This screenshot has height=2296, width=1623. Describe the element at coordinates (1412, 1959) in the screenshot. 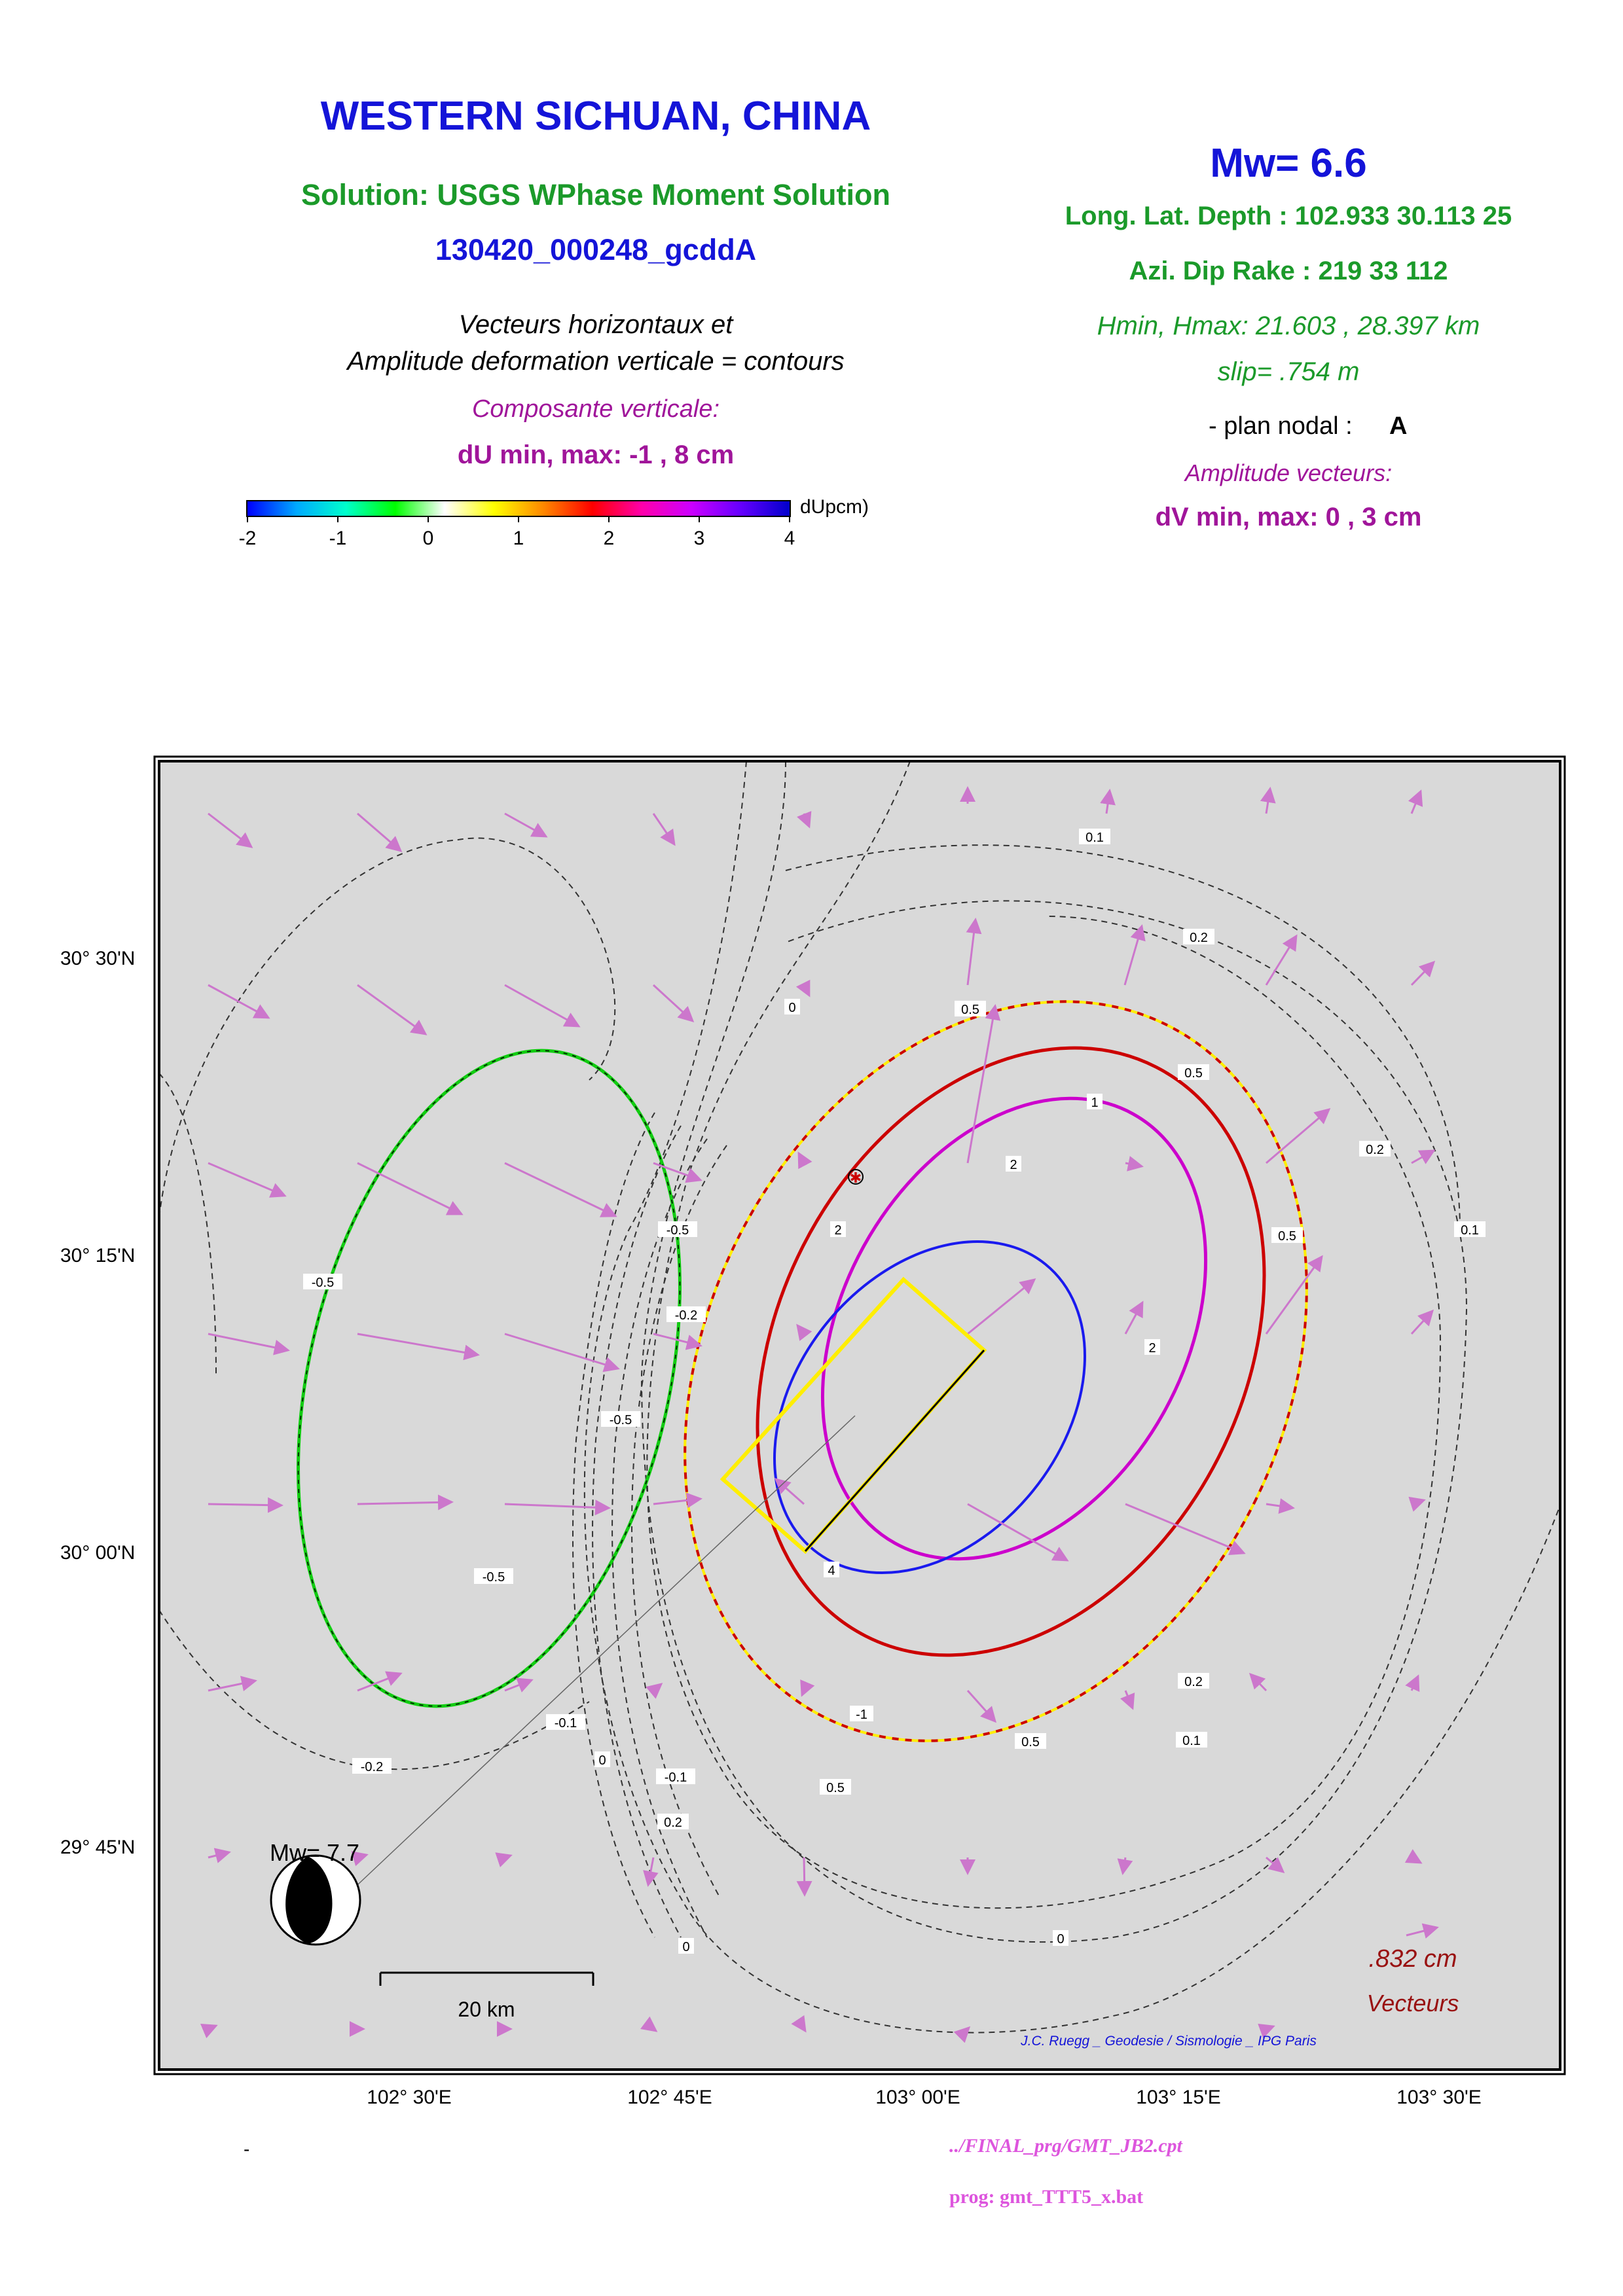

I see `vector-scale-value: .832 cm` at that location.